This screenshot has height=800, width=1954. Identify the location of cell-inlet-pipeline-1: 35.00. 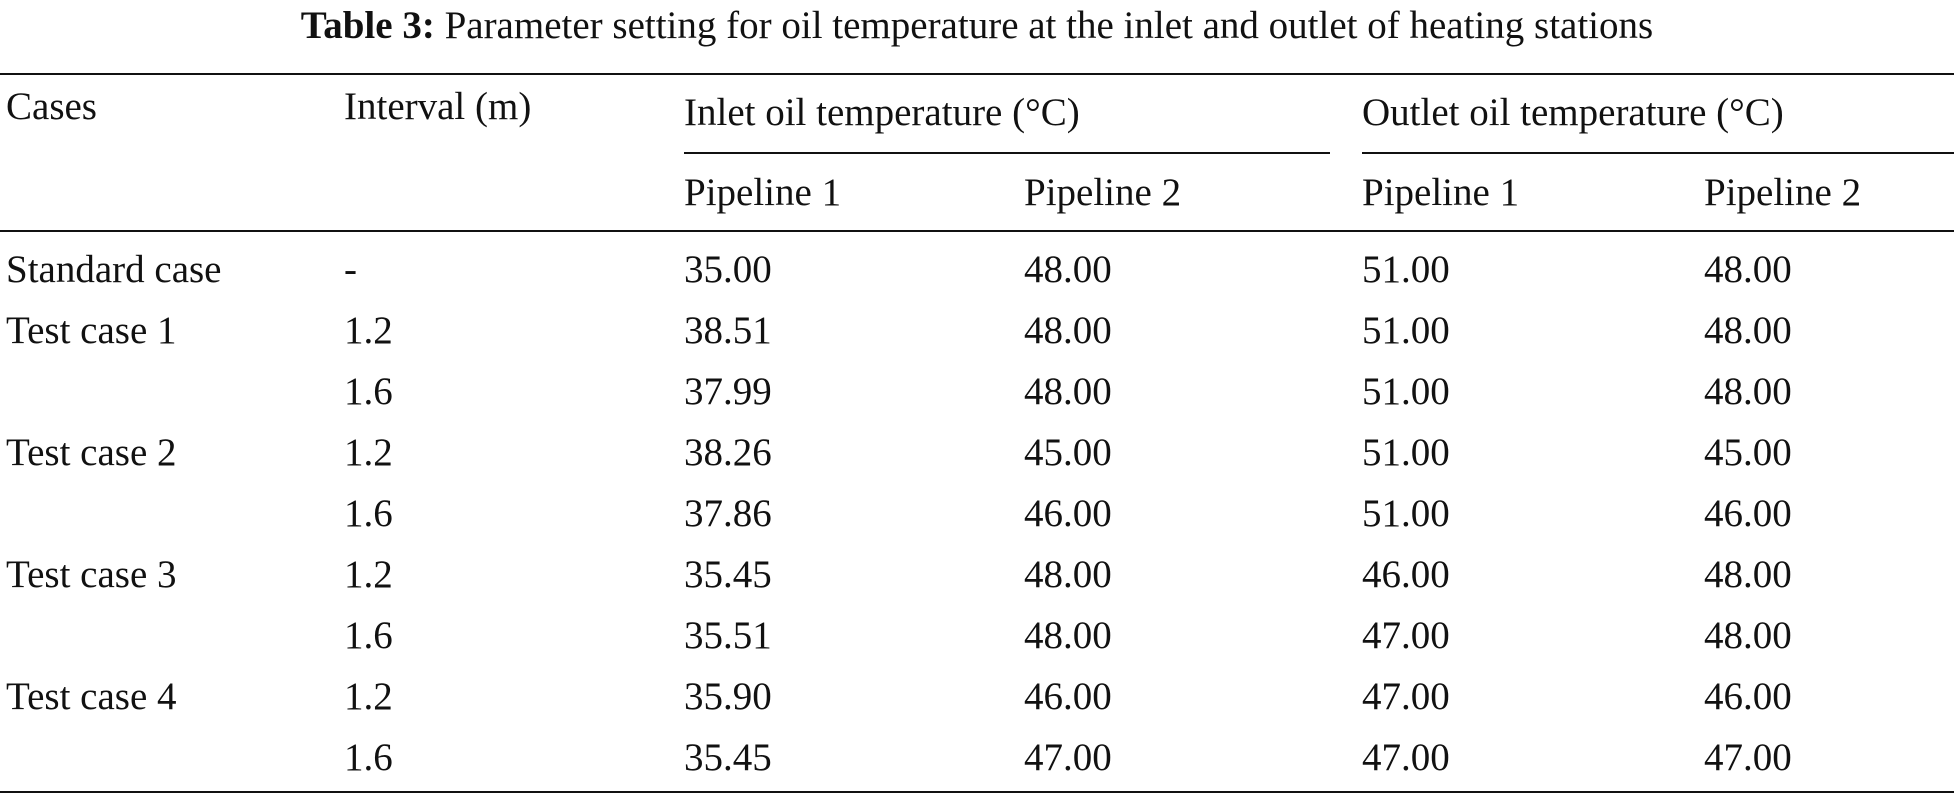
(728, 269).